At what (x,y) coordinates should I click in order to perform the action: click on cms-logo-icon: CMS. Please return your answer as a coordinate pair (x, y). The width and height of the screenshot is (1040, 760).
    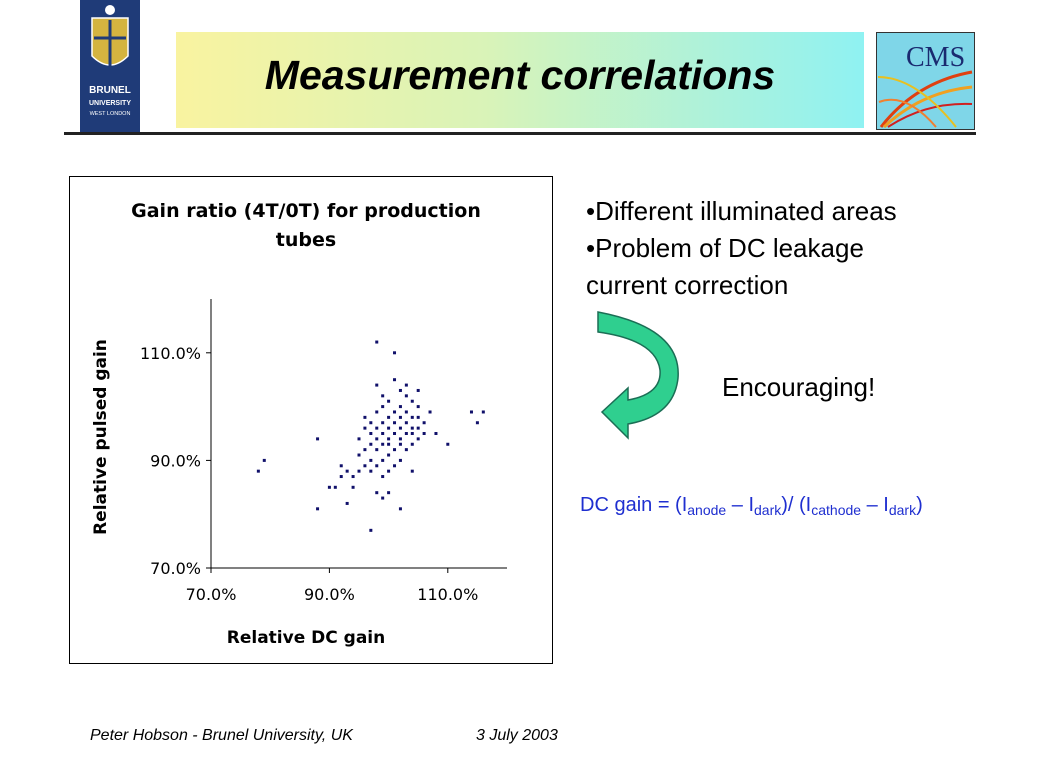
    Looking at the image, I should click on (925, 81).